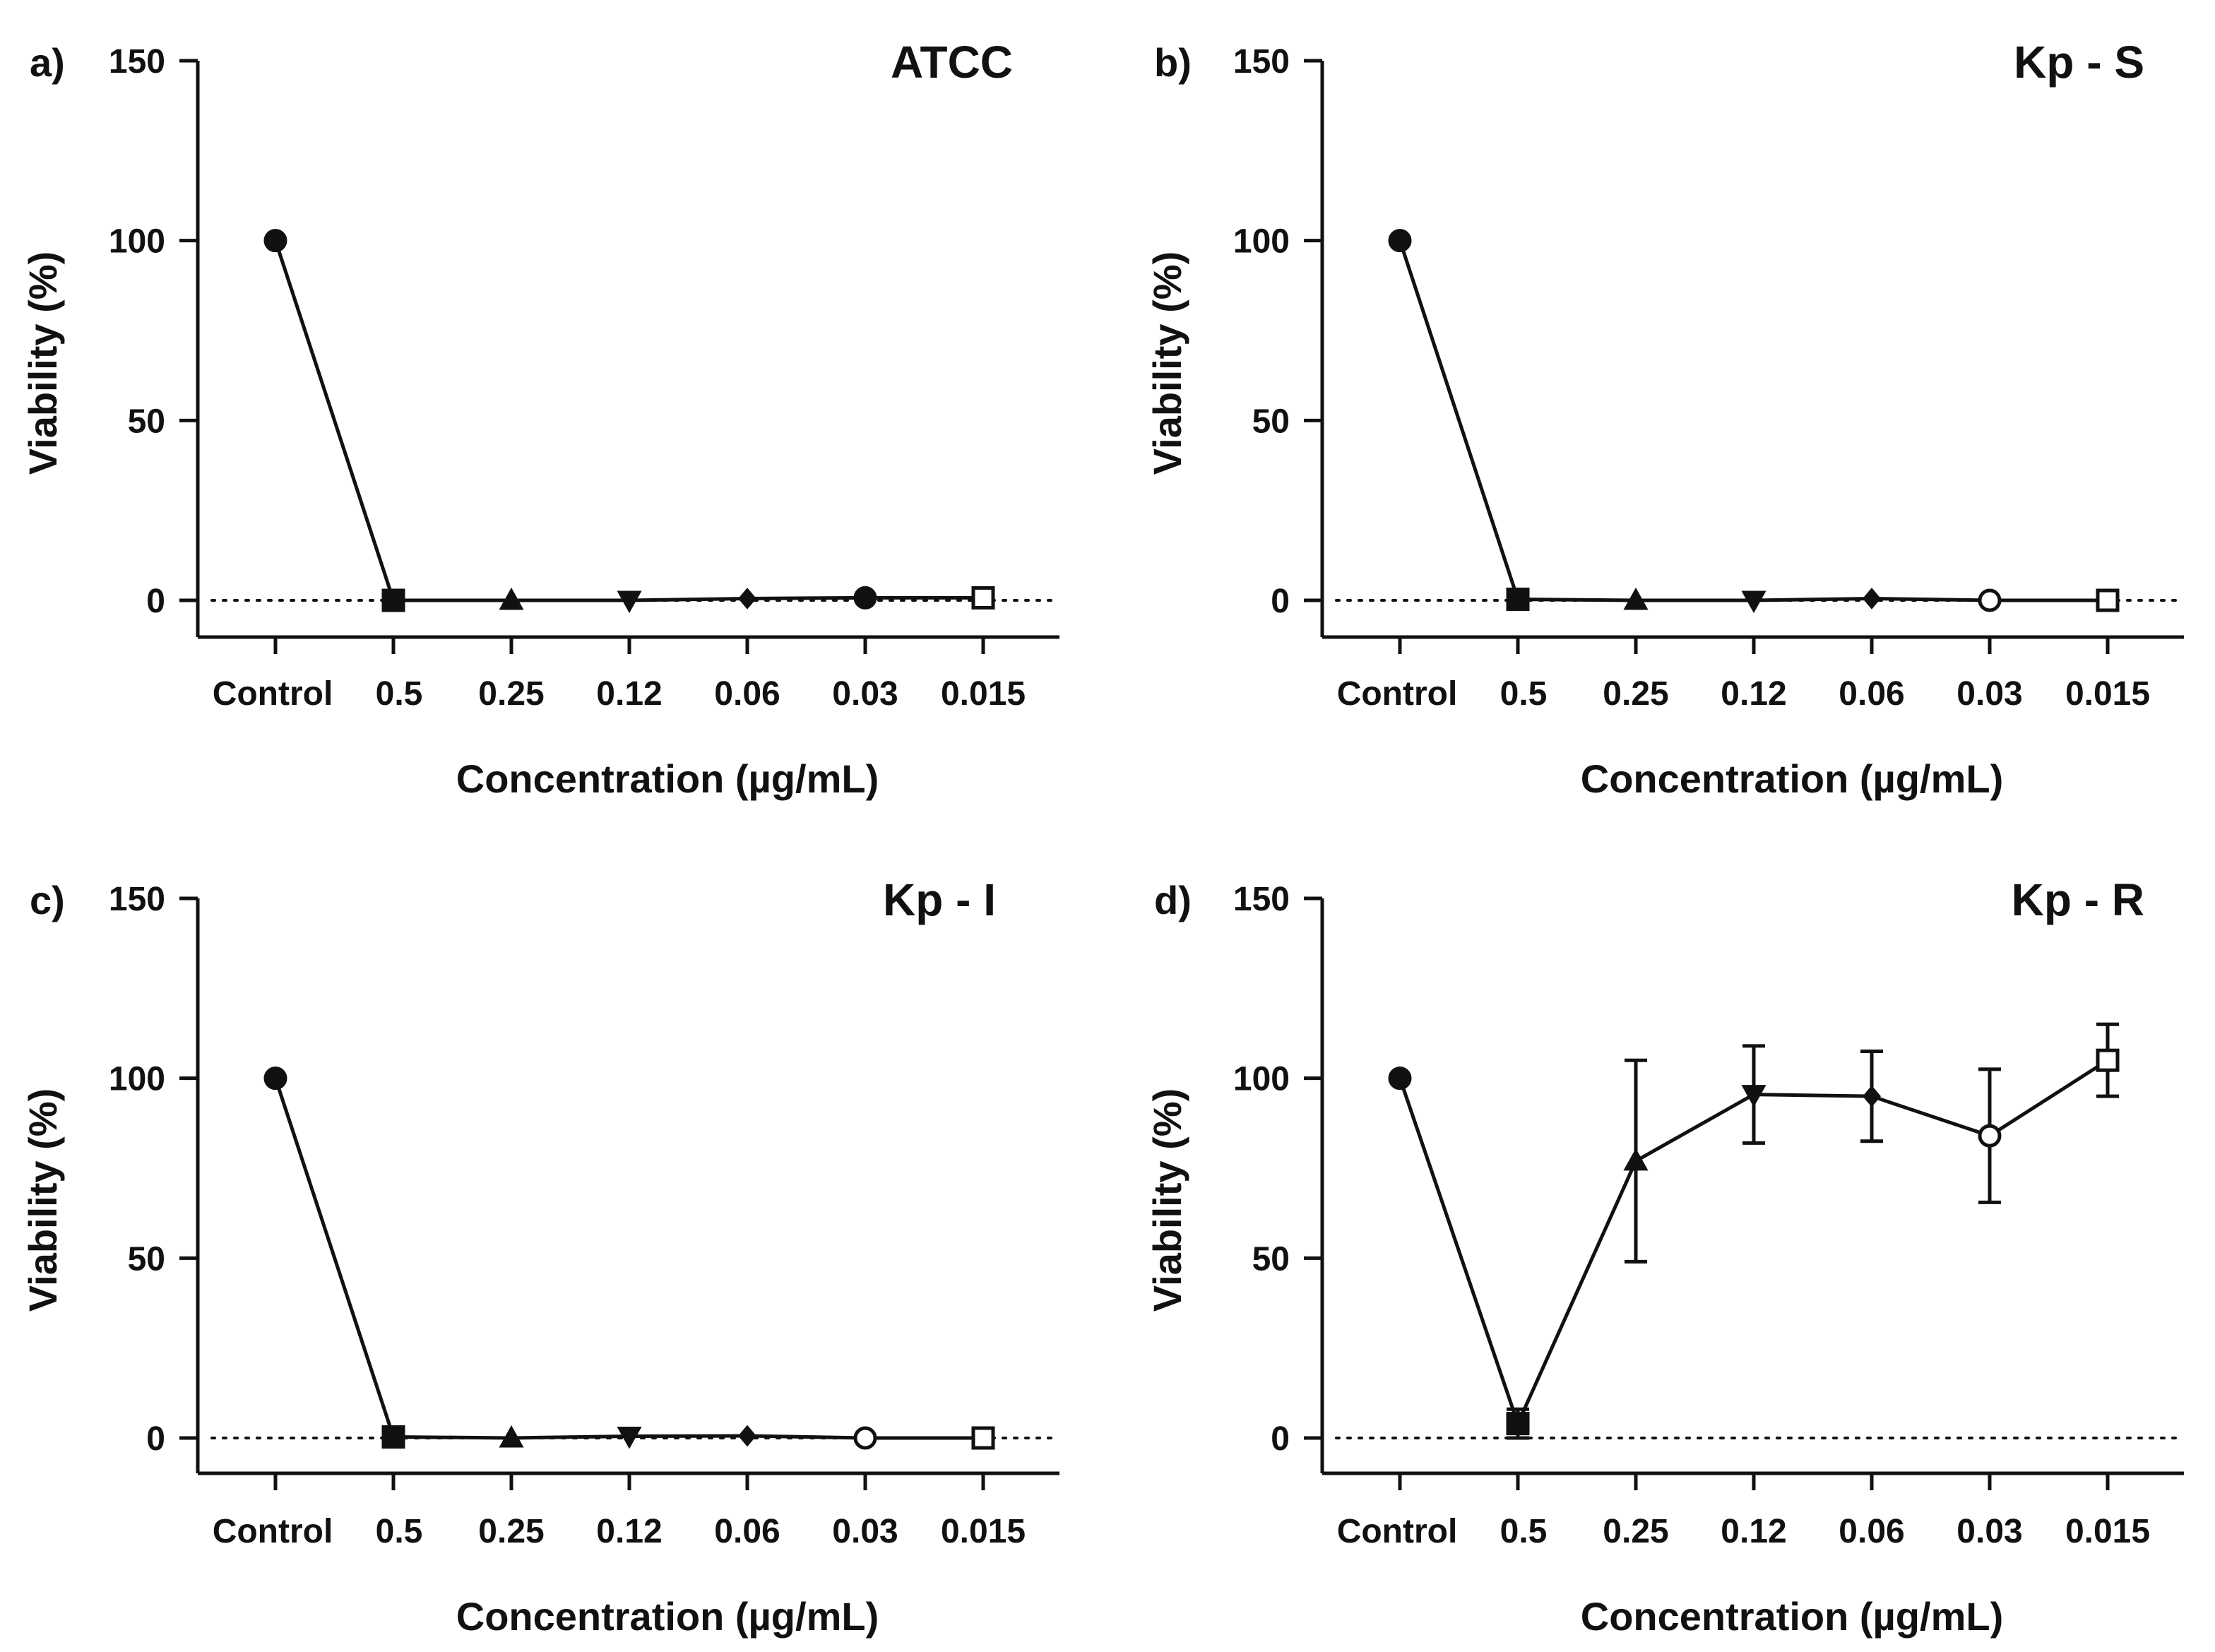 Image resolution: width=2215 pixels, height=1652 pixels. Describe the element at coordinates (1173, 62) in the screenshot. I see `panel-label: b)` at that location.